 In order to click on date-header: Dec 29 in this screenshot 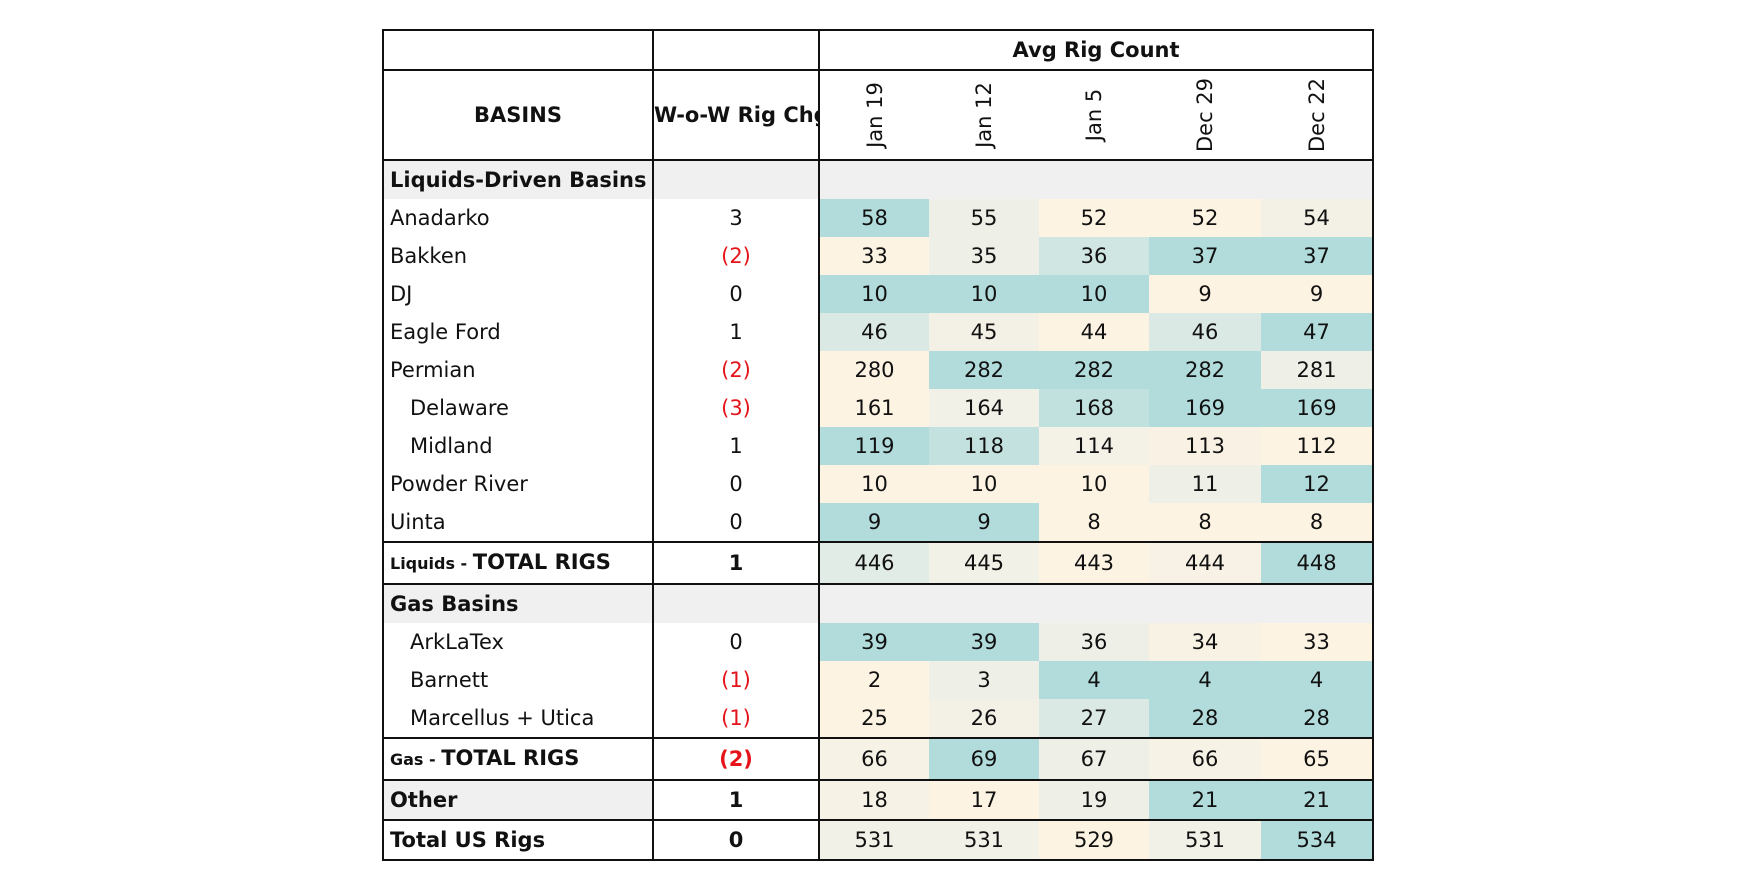, I will do `click(1205, 115)`.